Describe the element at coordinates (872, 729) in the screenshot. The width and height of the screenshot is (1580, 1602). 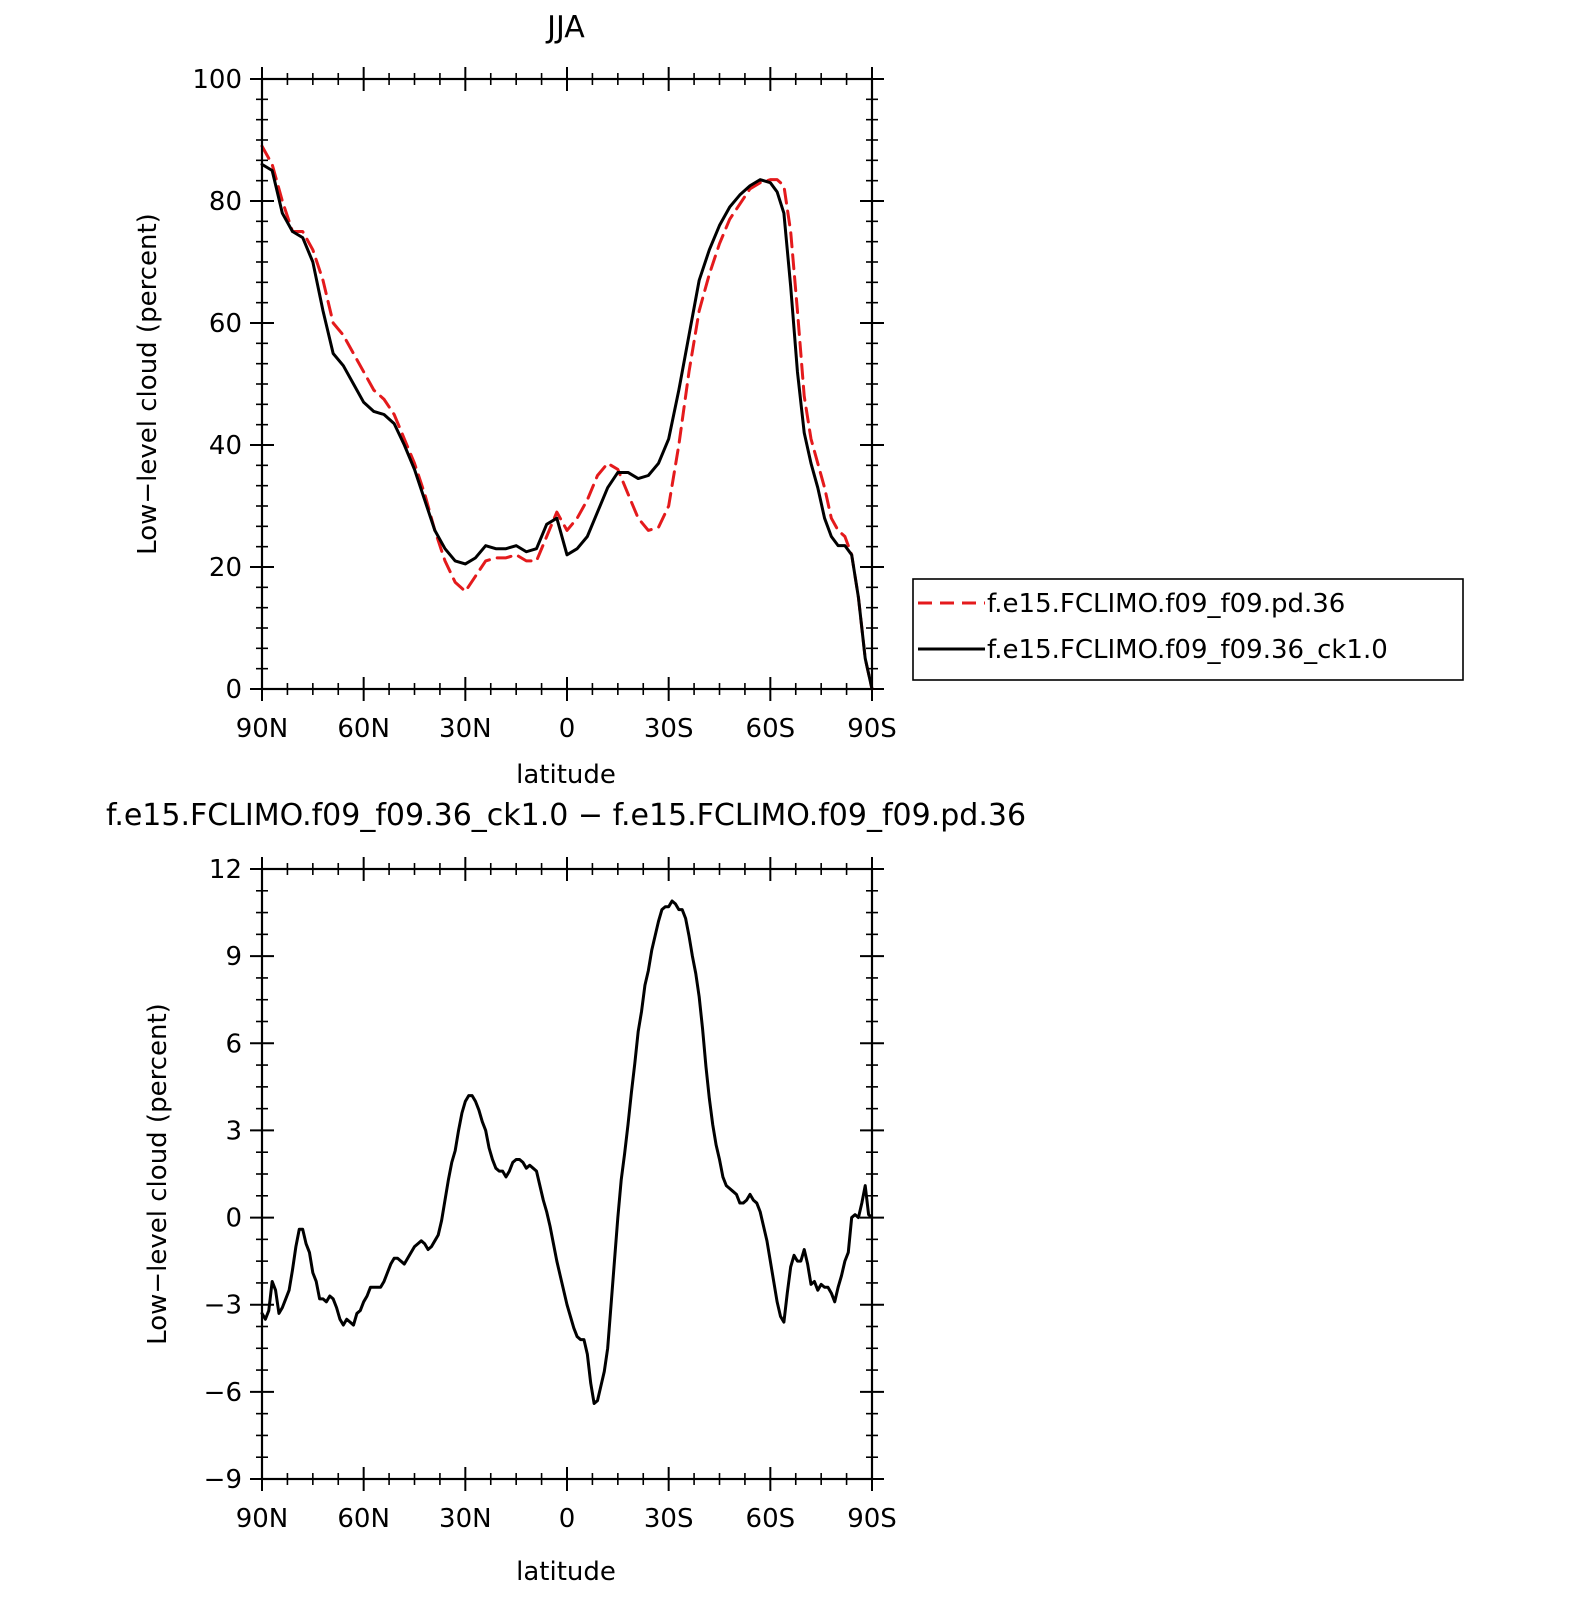
I see `top-x-tick-label: 90S` at that location.